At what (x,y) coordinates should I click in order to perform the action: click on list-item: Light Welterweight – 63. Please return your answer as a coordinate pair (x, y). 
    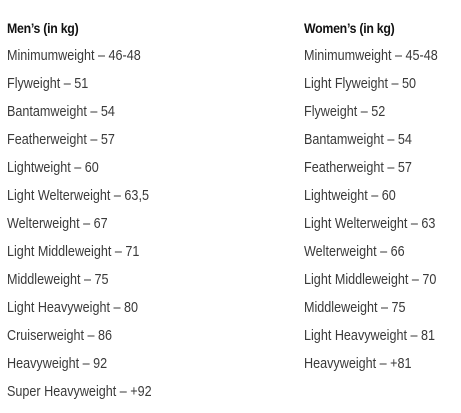
    Looking at the image, I should click on (370, 223).